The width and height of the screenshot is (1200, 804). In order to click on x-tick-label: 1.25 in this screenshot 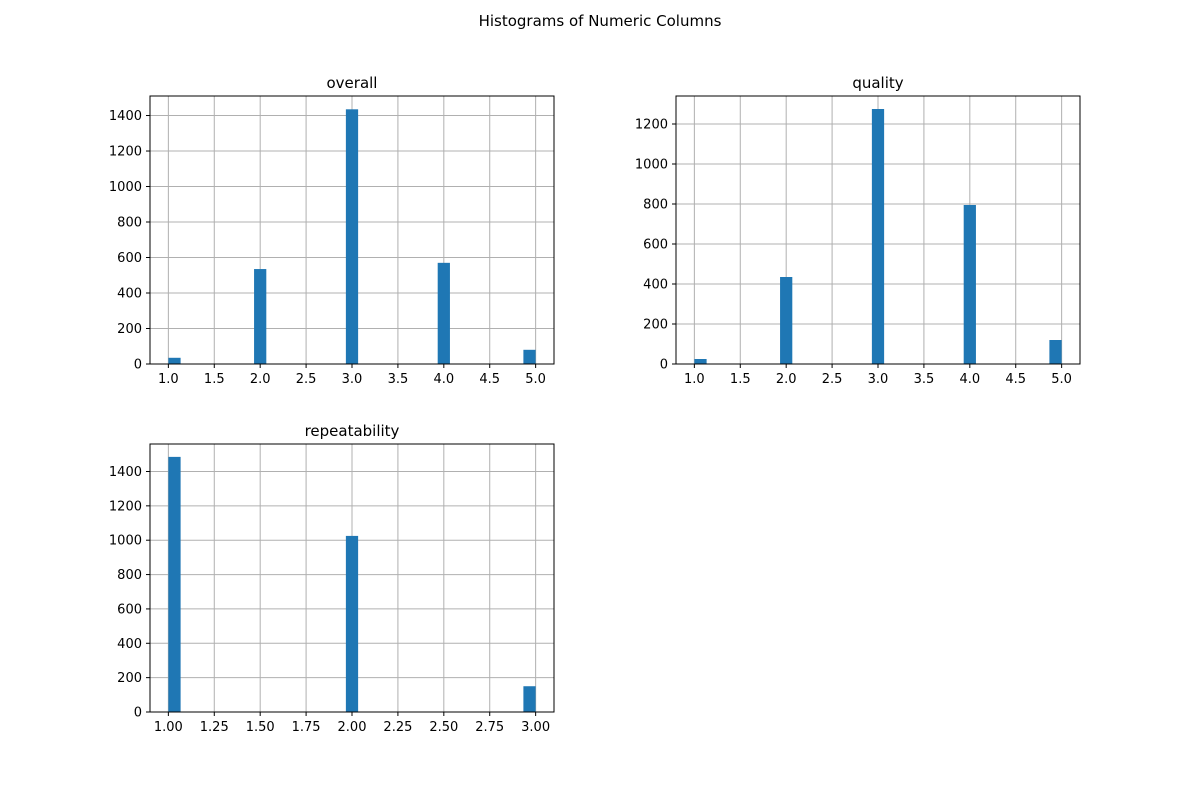, I will do `click(214, 727)`.